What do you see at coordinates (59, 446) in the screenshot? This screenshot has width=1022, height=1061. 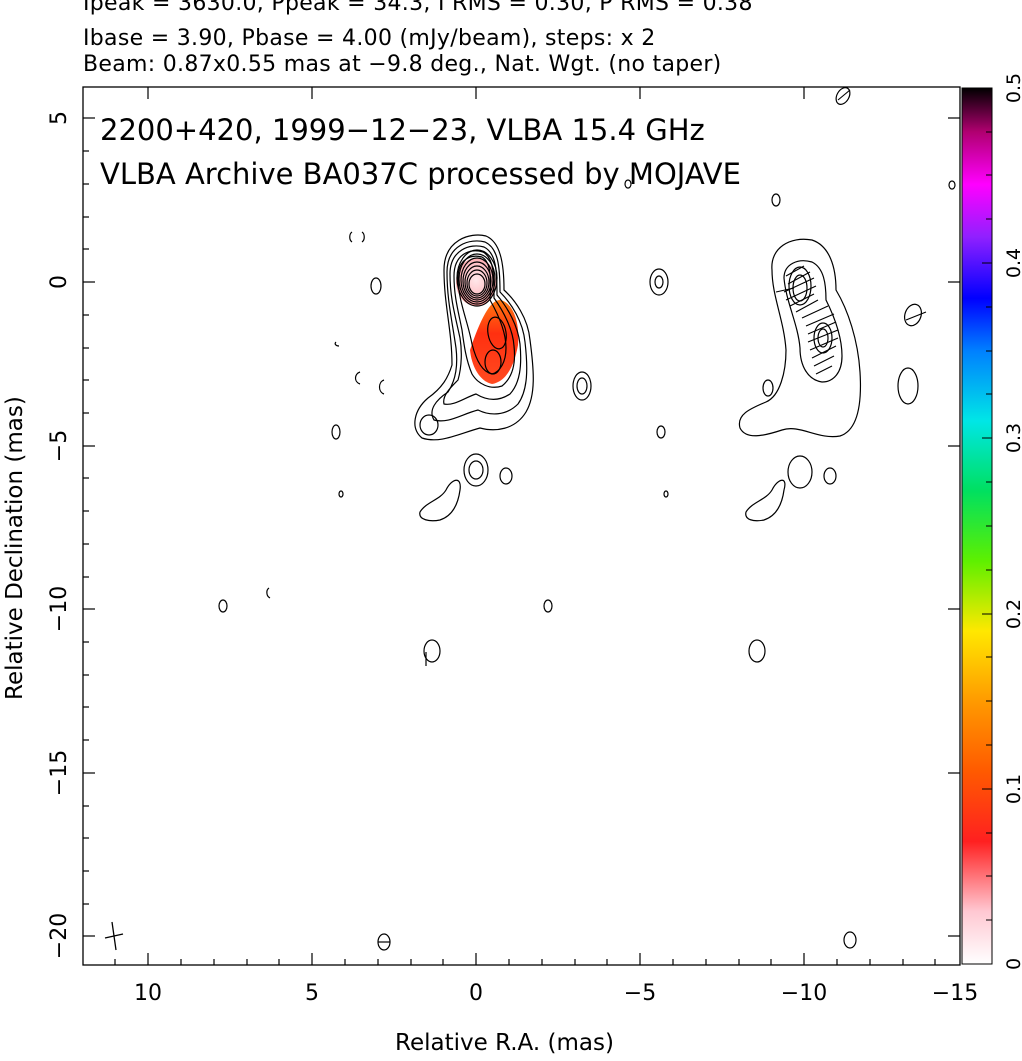 I see `y-tick-label: −5` at bounding box center [59, 446].